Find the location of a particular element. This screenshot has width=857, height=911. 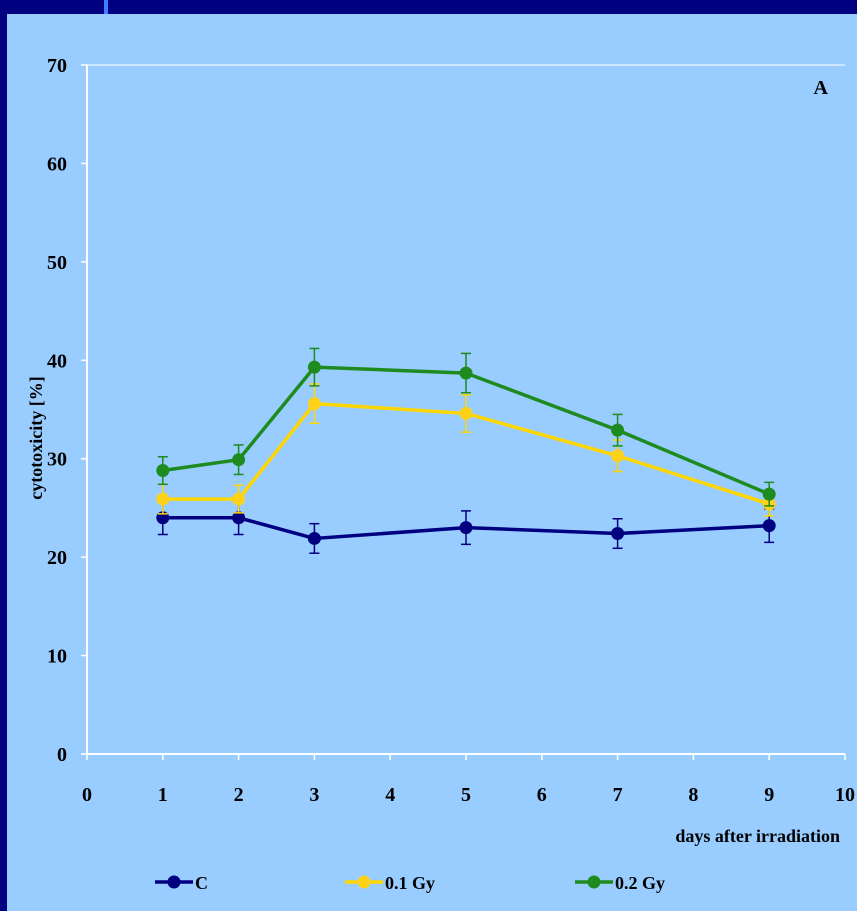

x-tick-label: 2 is located at coordinates (239, 795).